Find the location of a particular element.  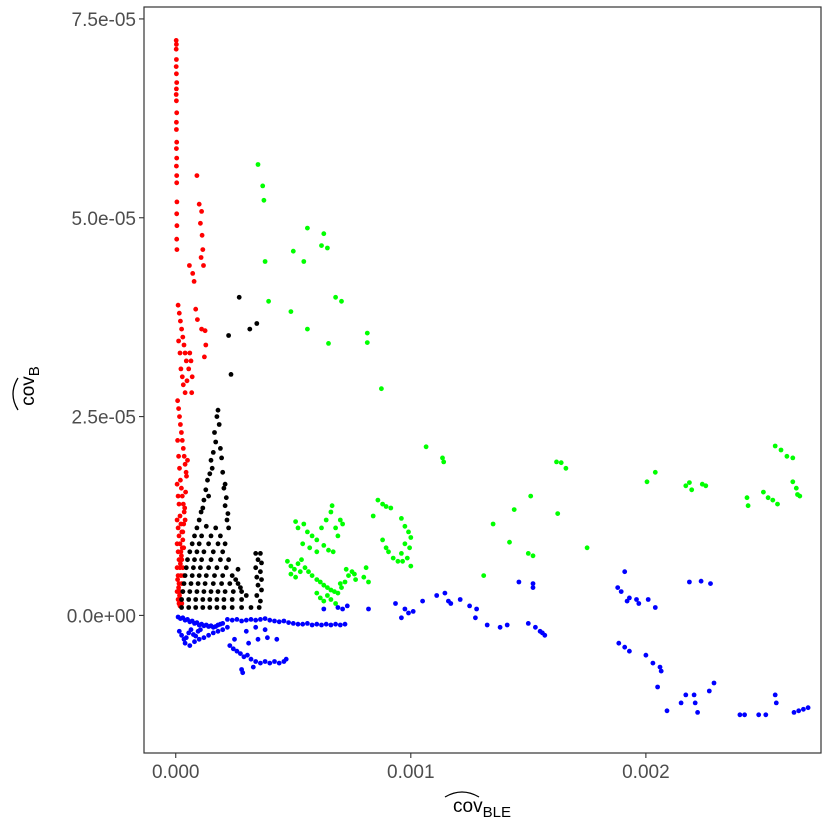

x-axis-title: covBLE is located at coordinates (482, 808).